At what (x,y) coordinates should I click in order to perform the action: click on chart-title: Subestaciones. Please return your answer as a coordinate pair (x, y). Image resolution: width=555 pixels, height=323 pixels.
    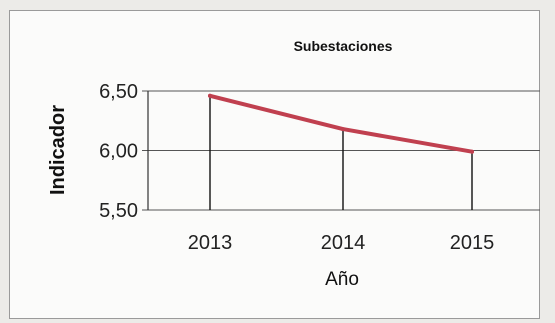
    Looking at the image, I should click on (343, 46).